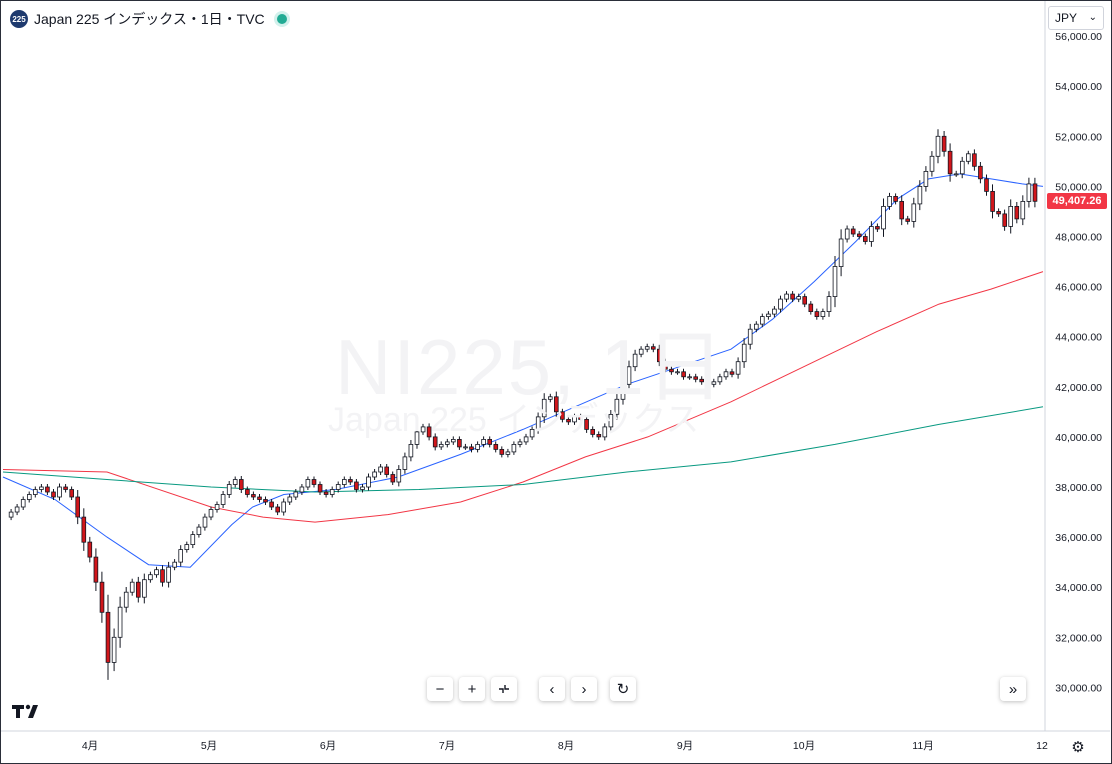 This screenshot has height=764, width=1112. I want to click on symbol-header: 225 Japan 225 インデックス・1日・TVC, so click(148, 19).